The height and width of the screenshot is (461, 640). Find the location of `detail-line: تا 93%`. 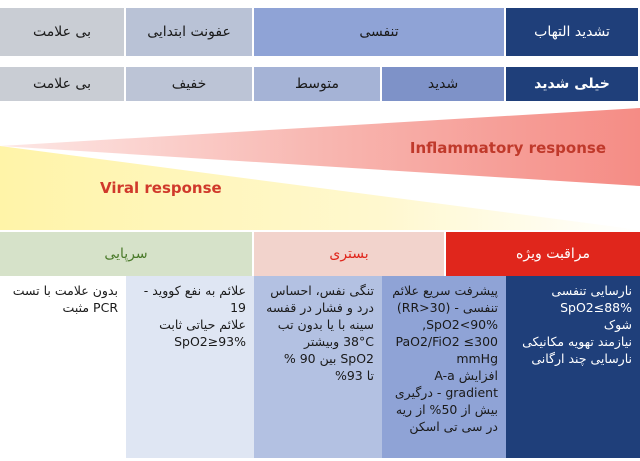

detail-line: تا 93% is located at coordinates (354, 375).